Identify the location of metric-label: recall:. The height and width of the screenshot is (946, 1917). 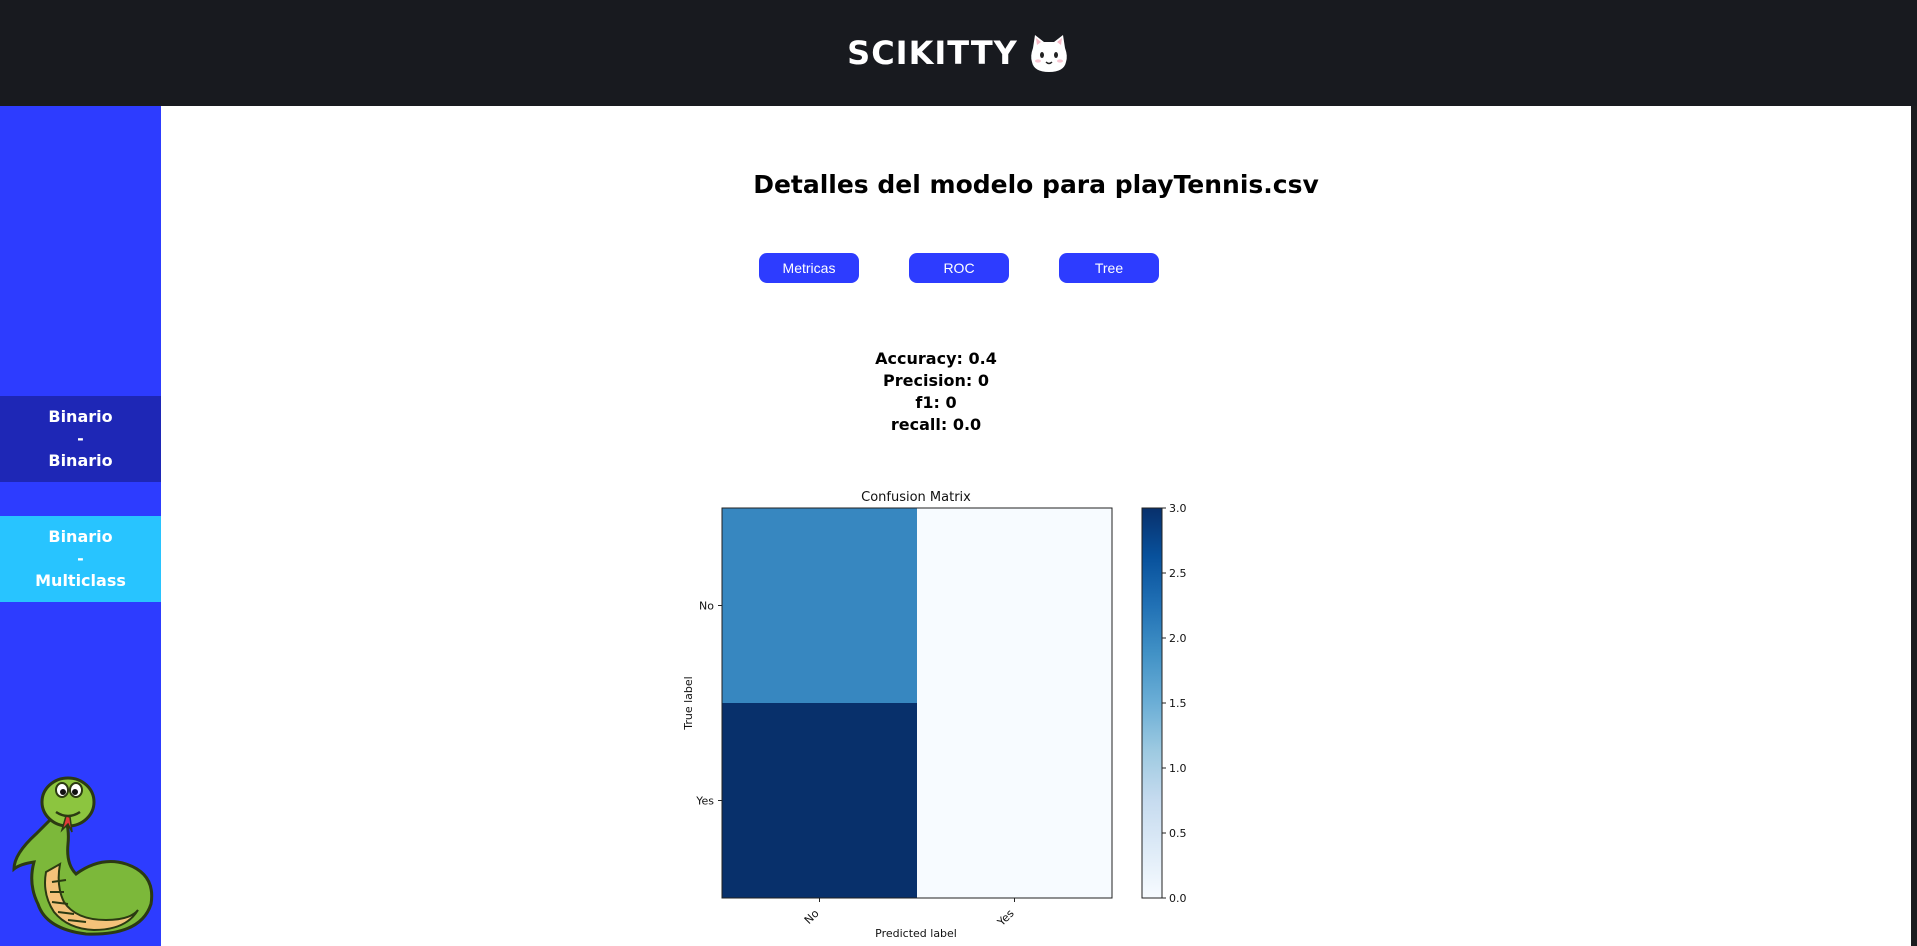
(919, 424).